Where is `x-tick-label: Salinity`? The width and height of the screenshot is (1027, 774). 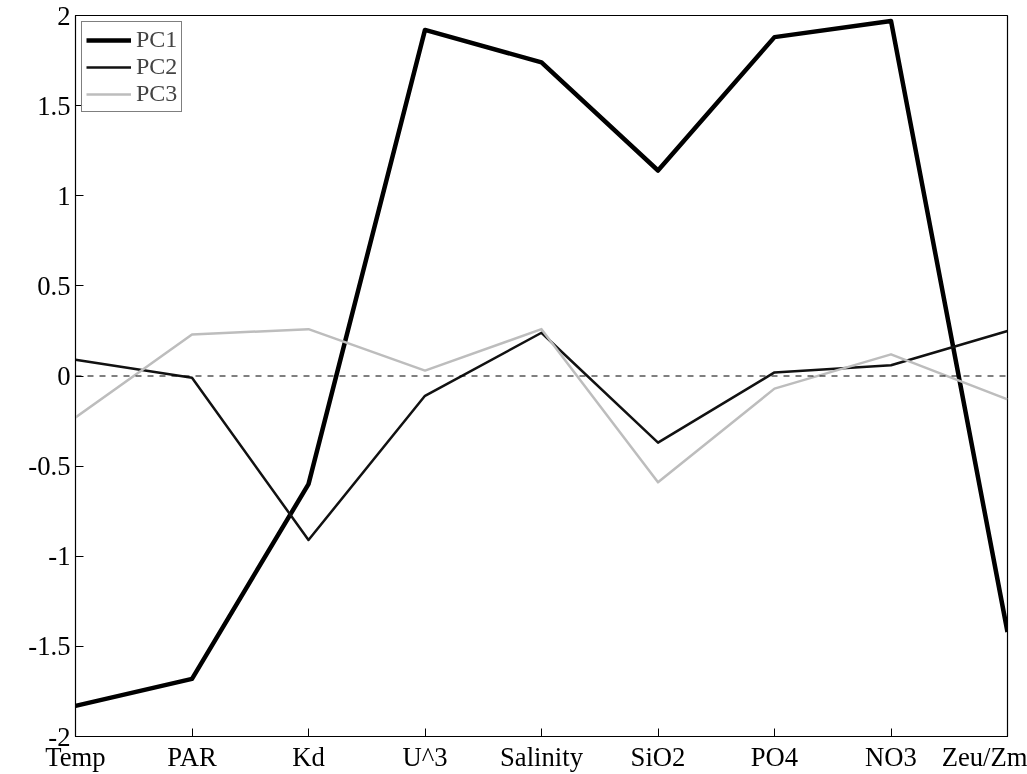 x-tick-label: Salinity is located at coordinates (542, 756).